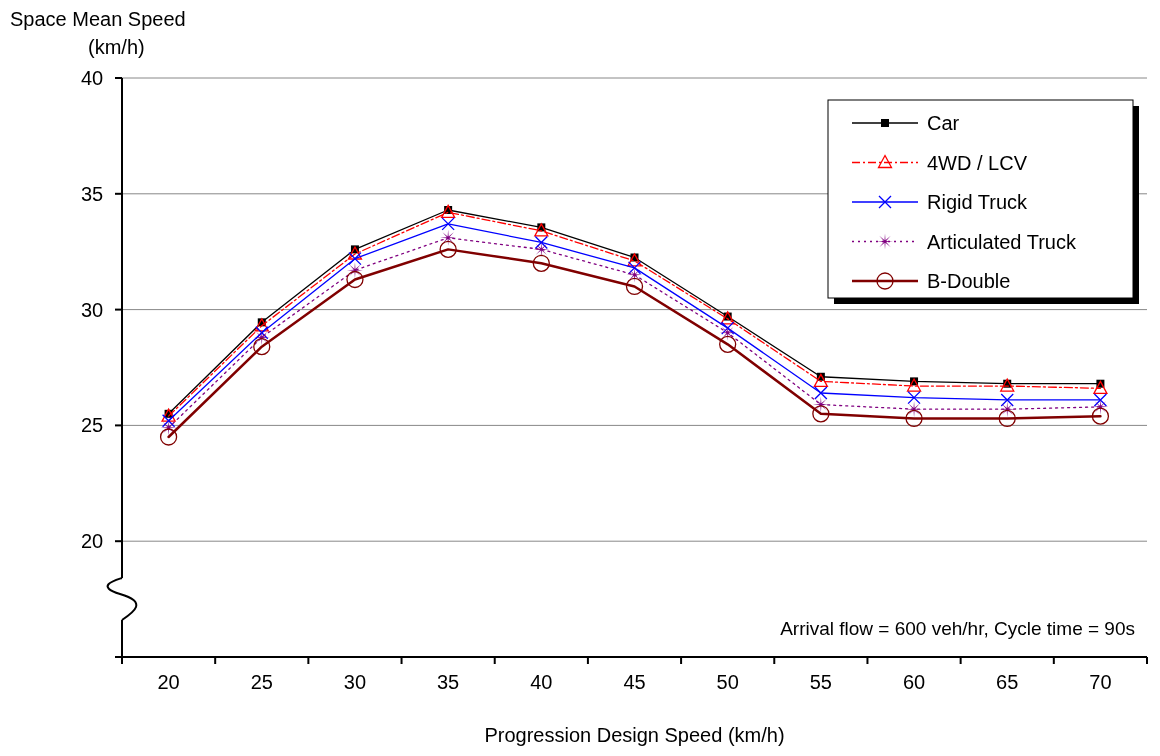  Describe the element at coordinates (92, 541) in the screenshot. I see `y-tick-label: 20` at that location.